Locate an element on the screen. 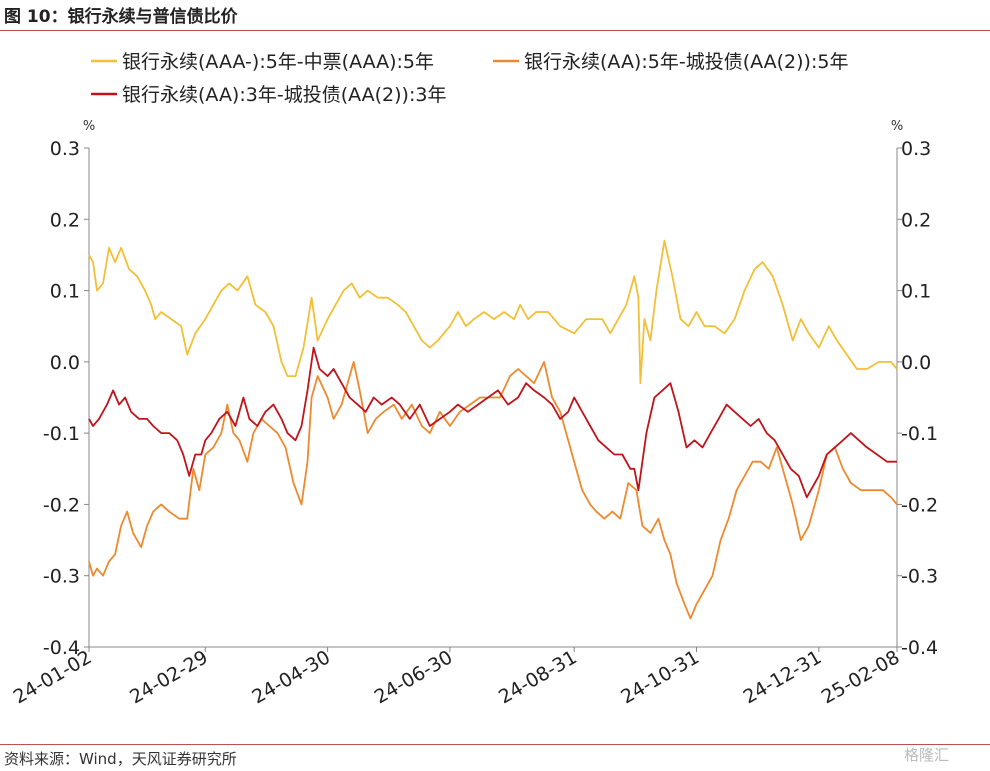 This screenshot has width=990, height=771. right-y-tick-label: 0.2 is located at coordinates (916, 220).